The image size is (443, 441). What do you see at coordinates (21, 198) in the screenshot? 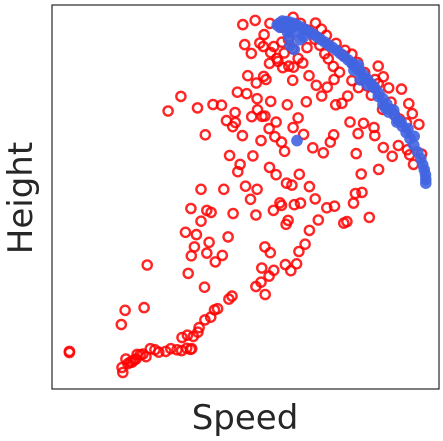
I see `y-axis-label: Height` at bounding box center [21, 198].